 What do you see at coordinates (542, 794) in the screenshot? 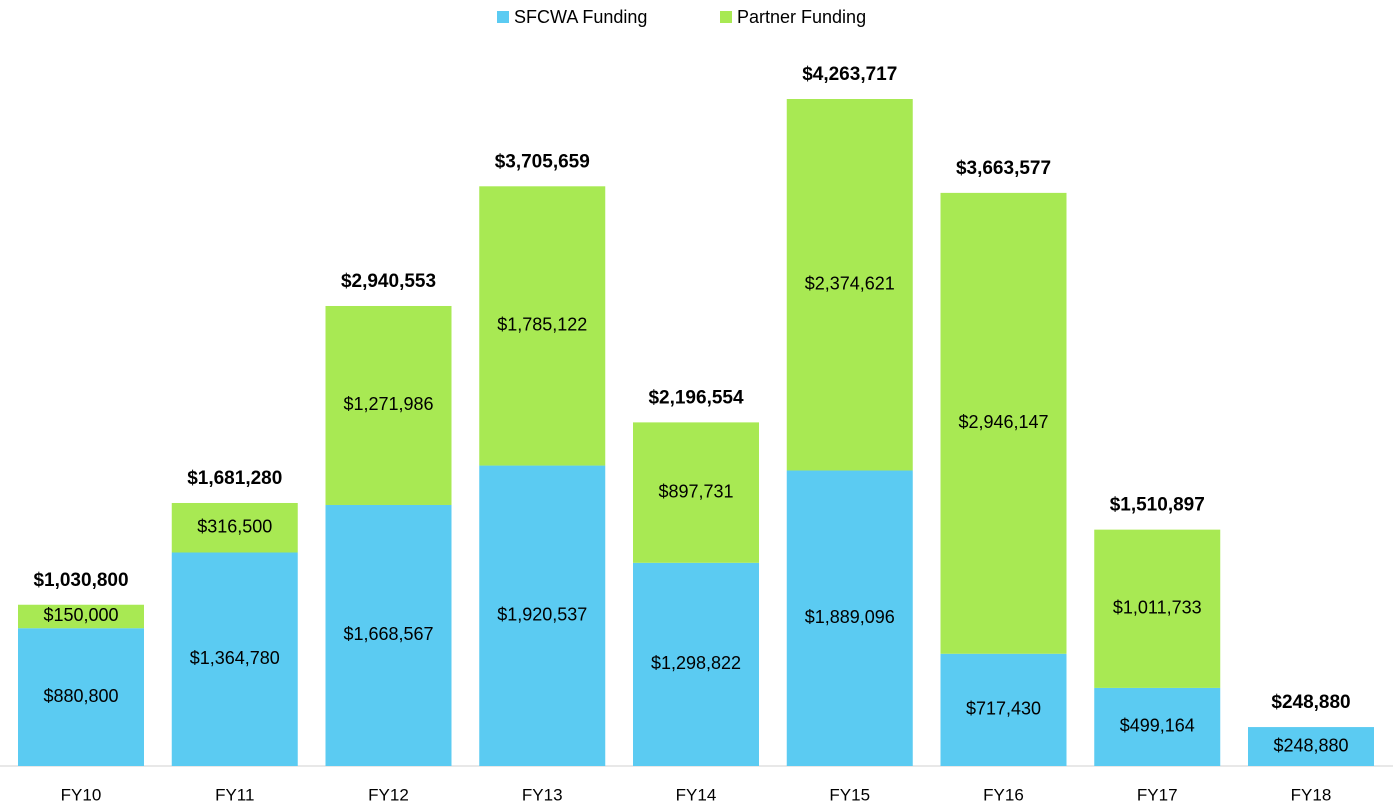
I see `x-tick-label: FY13` at bounding box center [542, 794].